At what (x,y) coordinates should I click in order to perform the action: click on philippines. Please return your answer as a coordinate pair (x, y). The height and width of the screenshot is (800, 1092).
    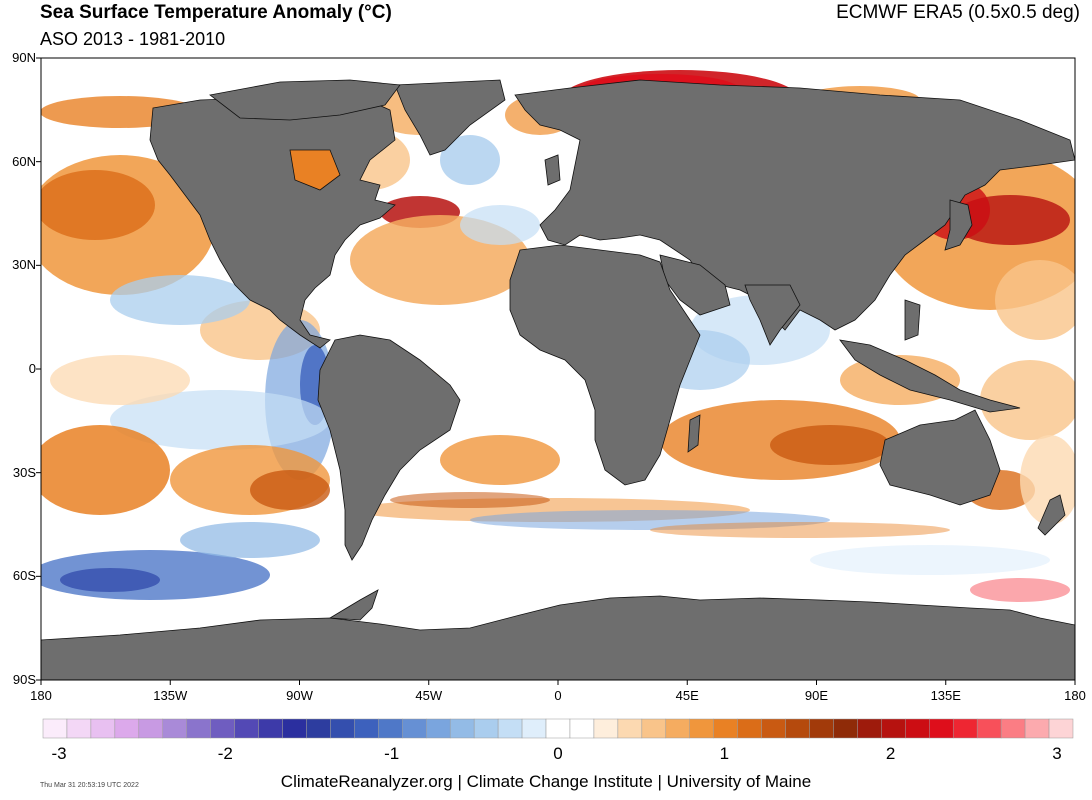
    Looking at the image, I should click on (912, 320).